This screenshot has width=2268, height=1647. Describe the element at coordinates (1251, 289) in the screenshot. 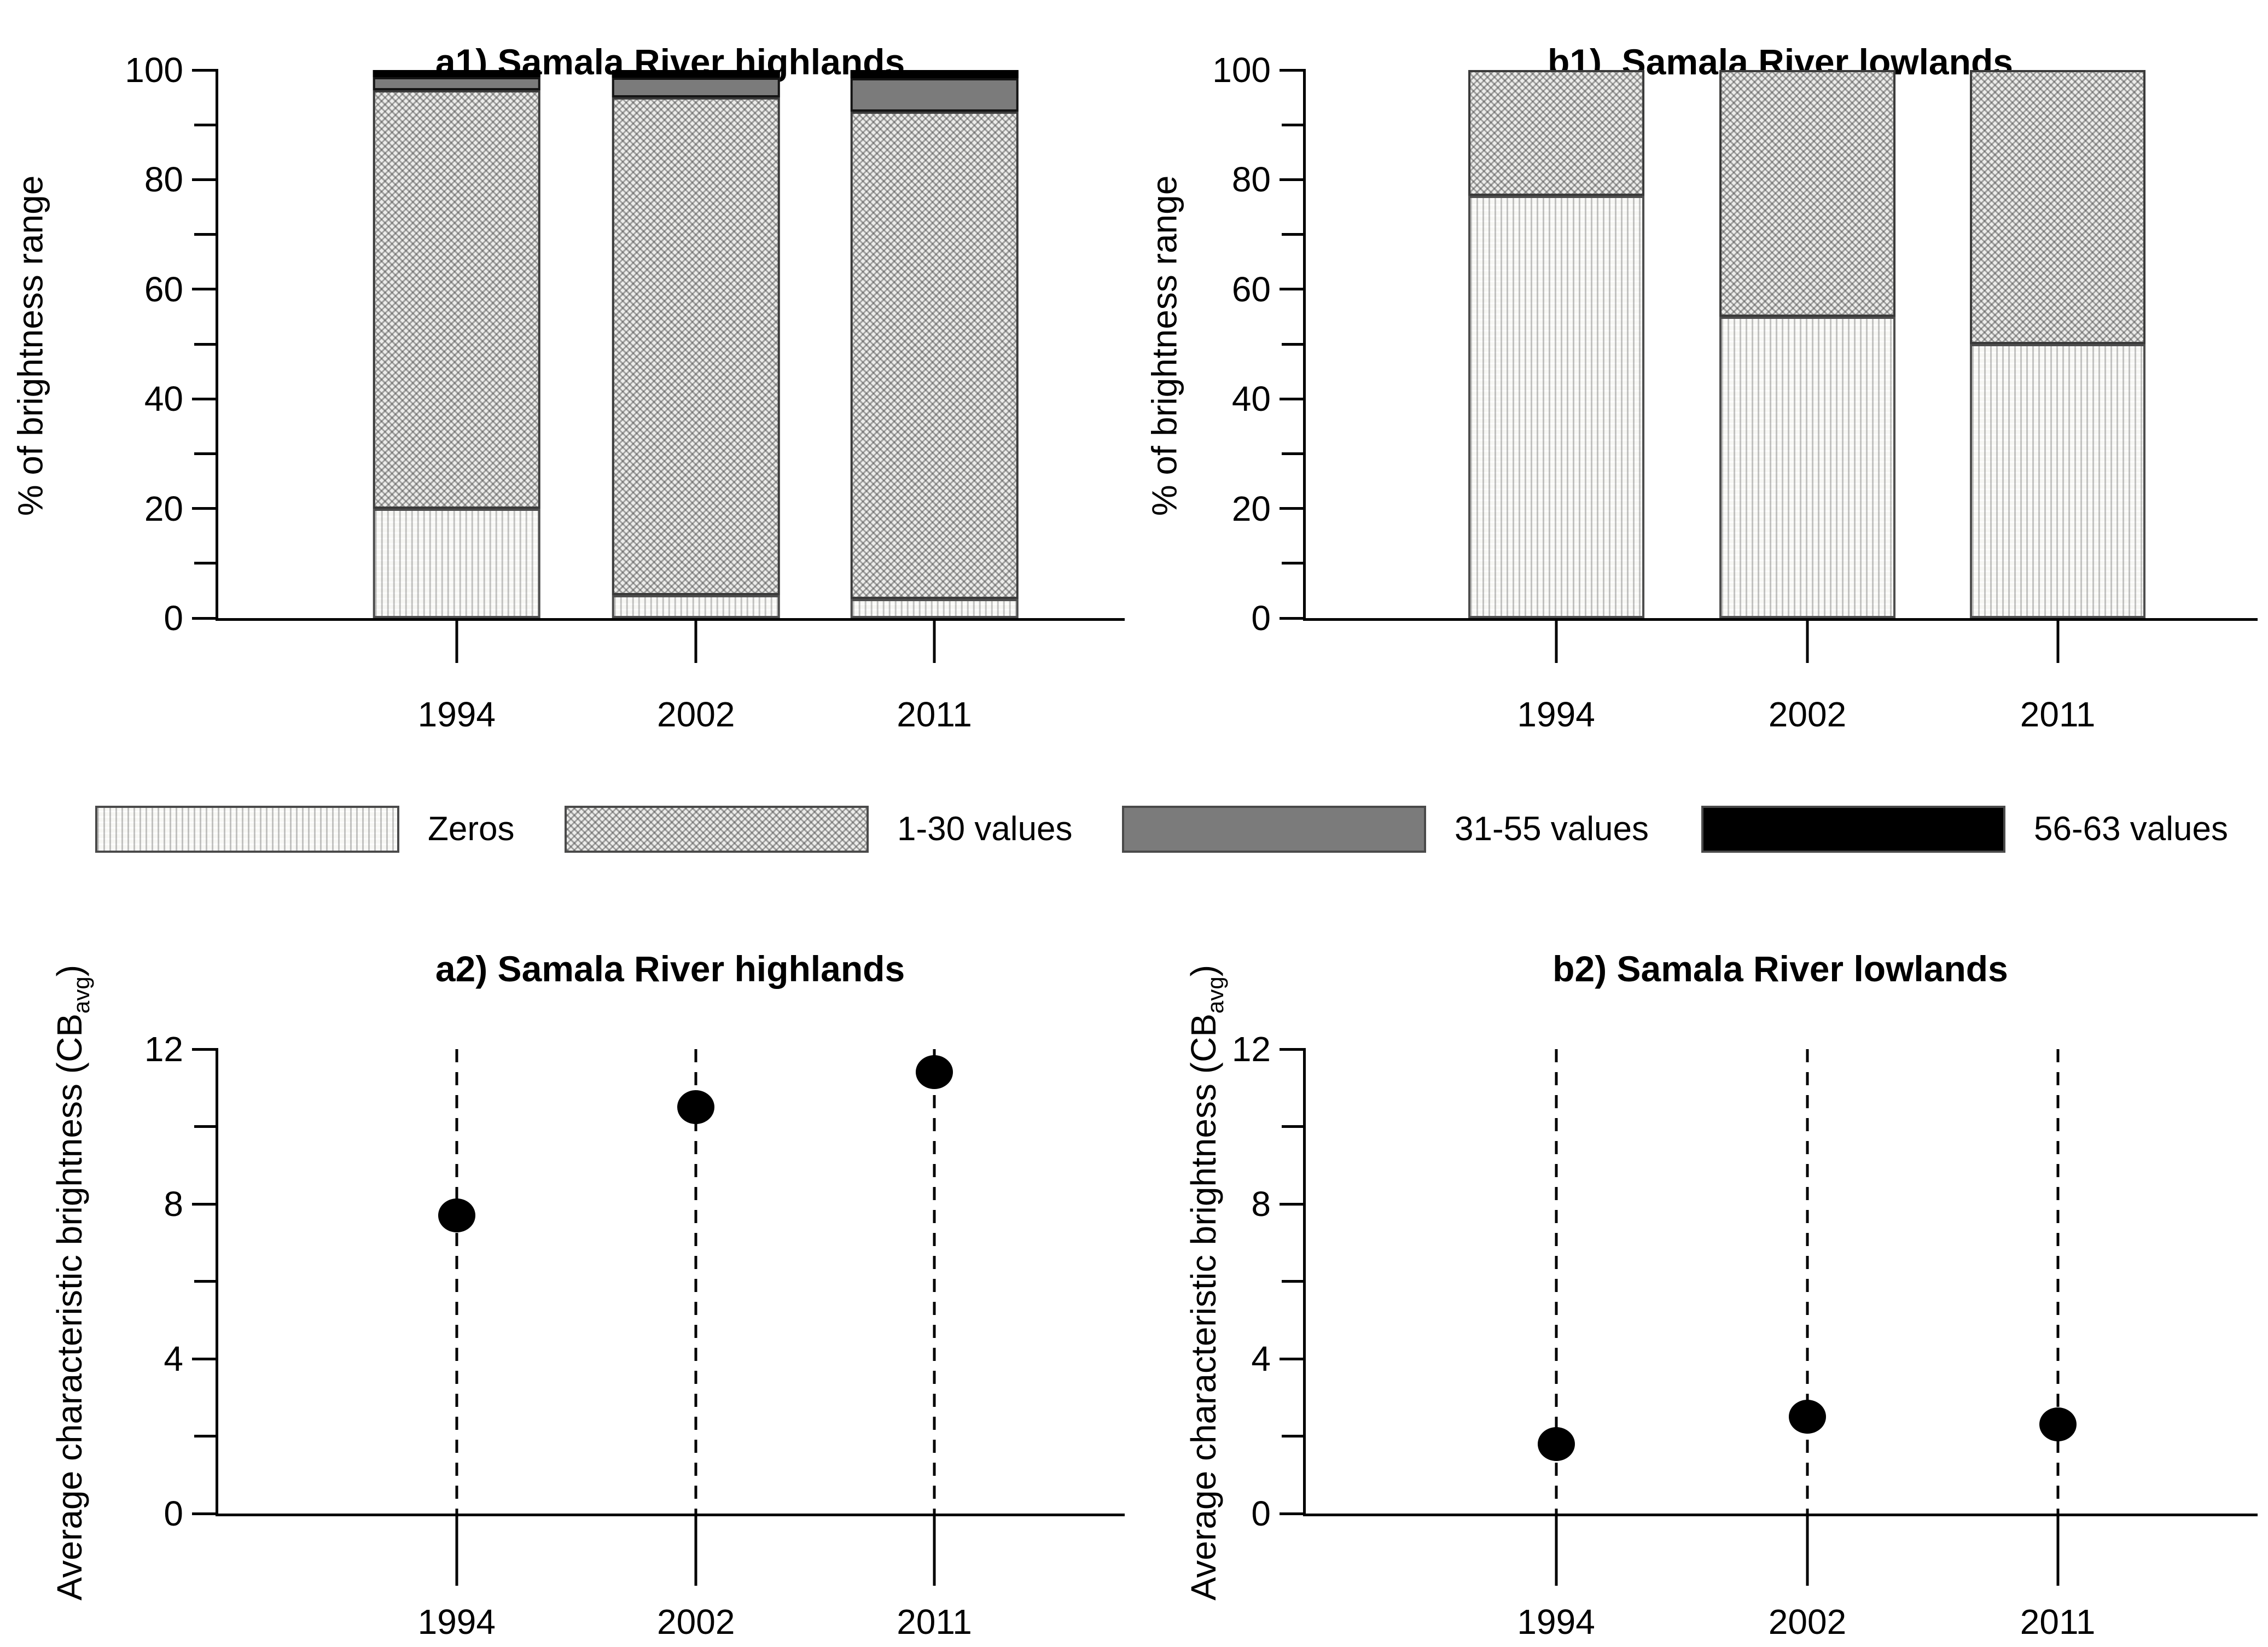

I see `y-axis-tick-label: 60` at that location.